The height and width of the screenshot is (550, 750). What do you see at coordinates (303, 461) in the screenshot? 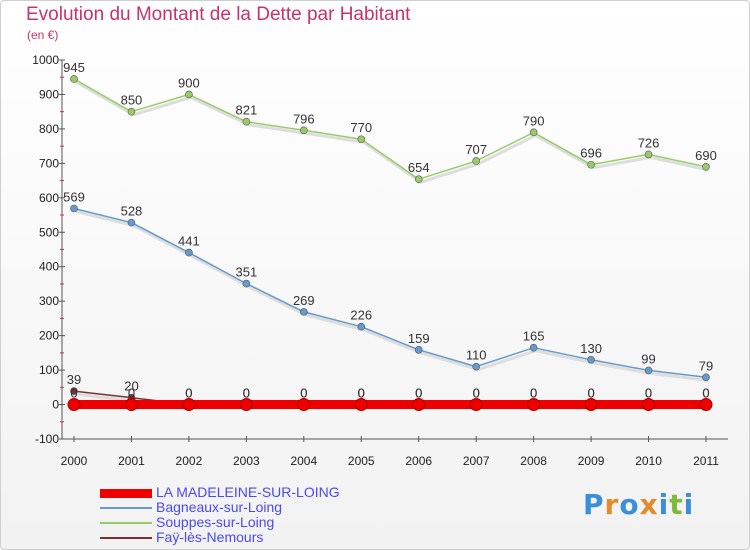
I see `x-tick-label: 2004` at bounding box center [303, 461].